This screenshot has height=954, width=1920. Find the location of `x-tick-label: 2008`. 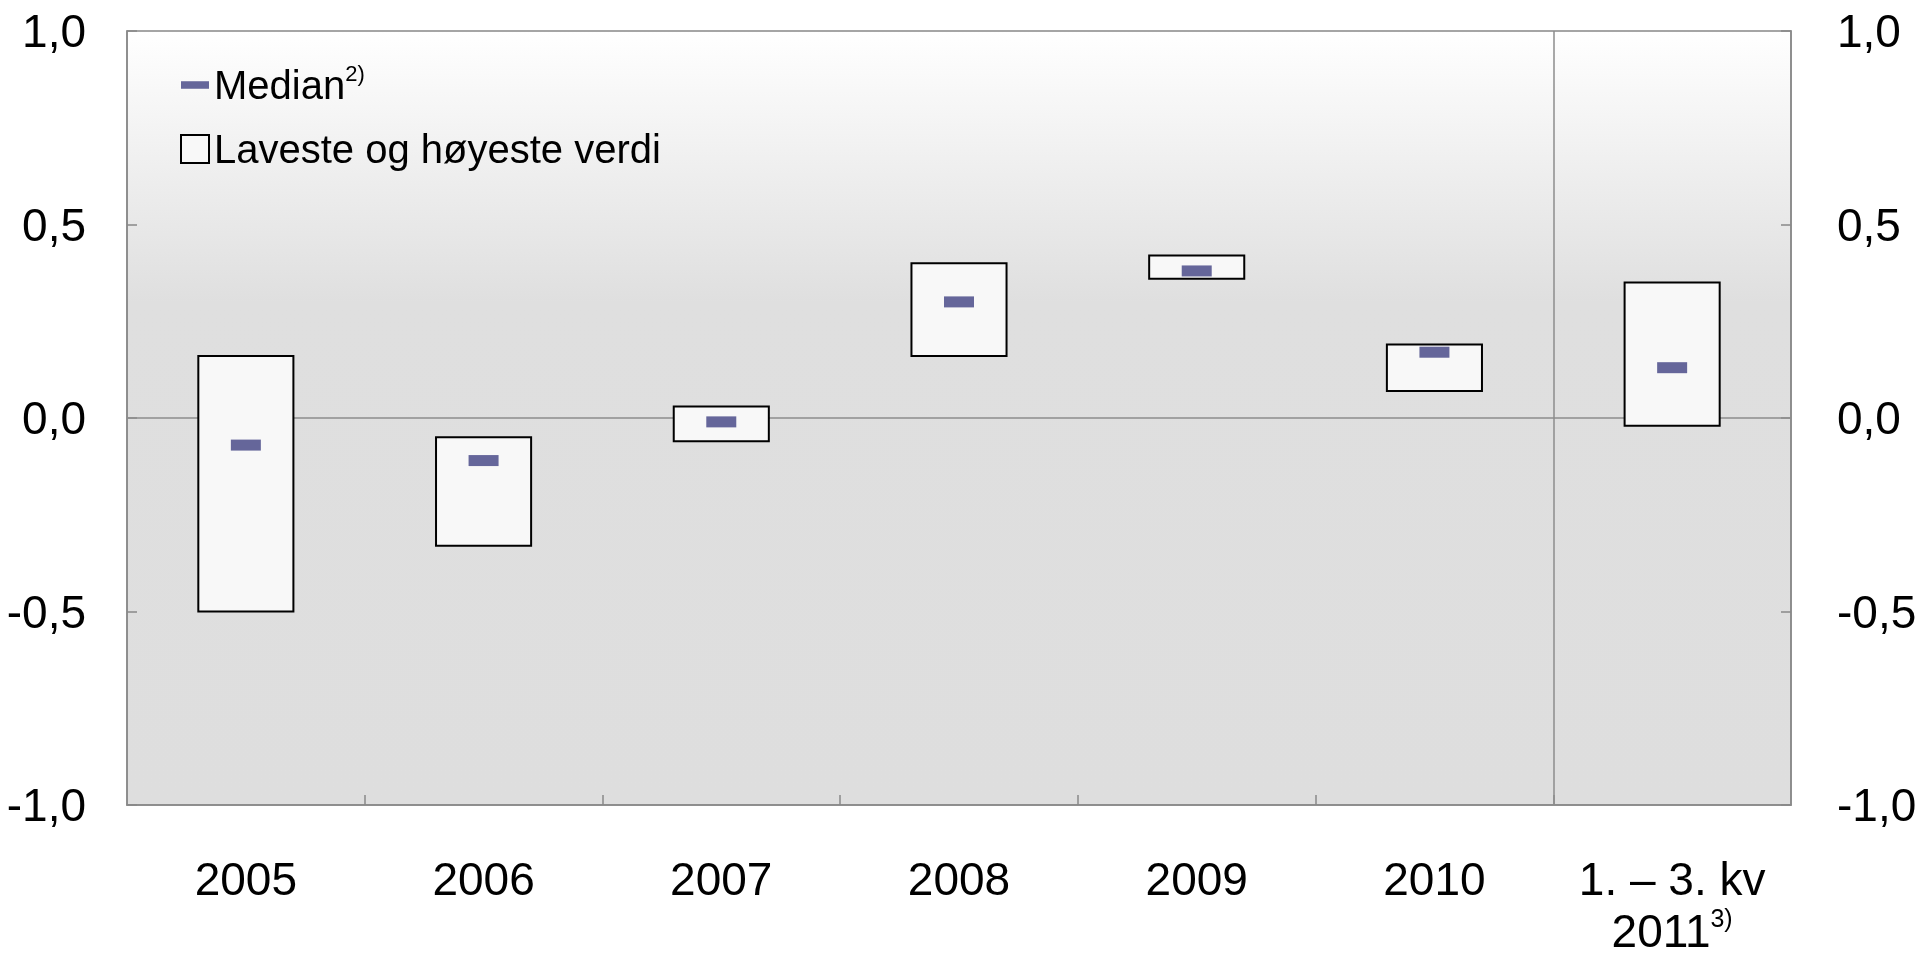

x-tick-label: 2008 is located at coordinates (959, 879).